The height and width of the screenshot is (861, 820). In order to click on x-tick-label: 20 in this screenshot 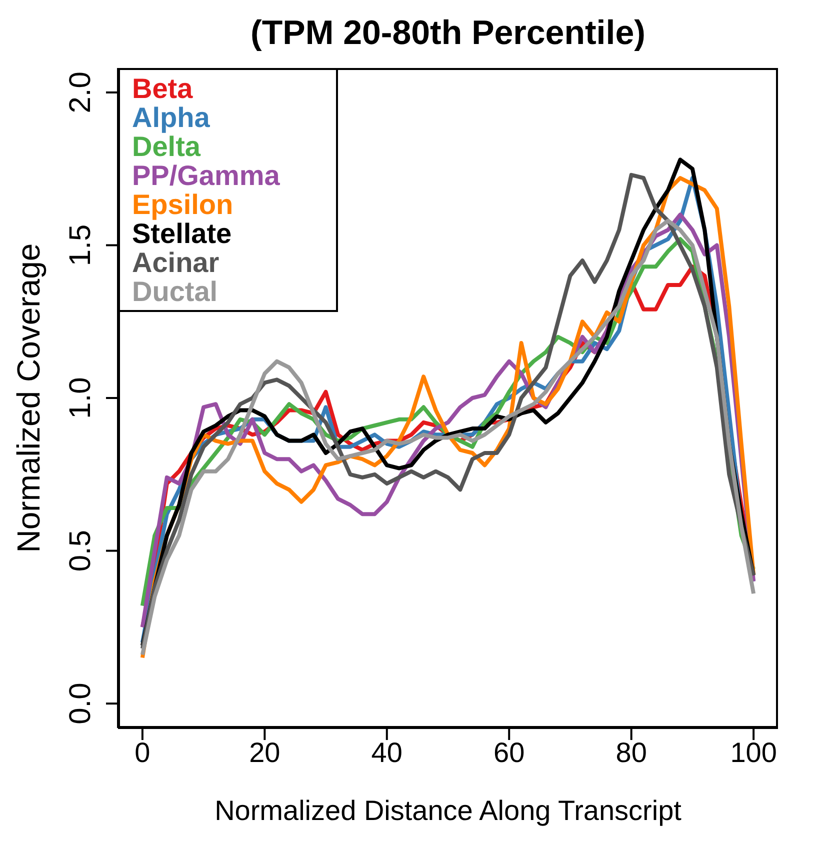, I will do `click(264, 752)`.